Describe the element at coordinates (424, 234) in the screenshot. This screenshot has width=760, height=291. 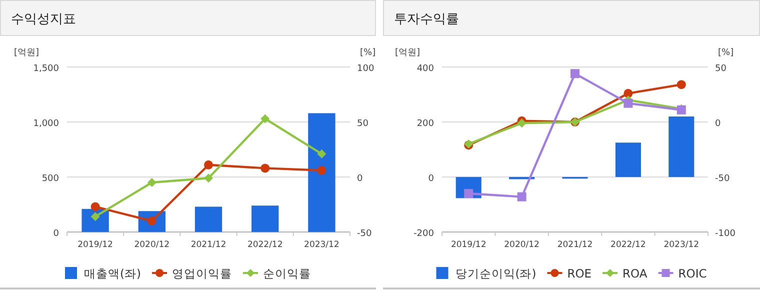
I see `y-tick-label: -200` at that location.